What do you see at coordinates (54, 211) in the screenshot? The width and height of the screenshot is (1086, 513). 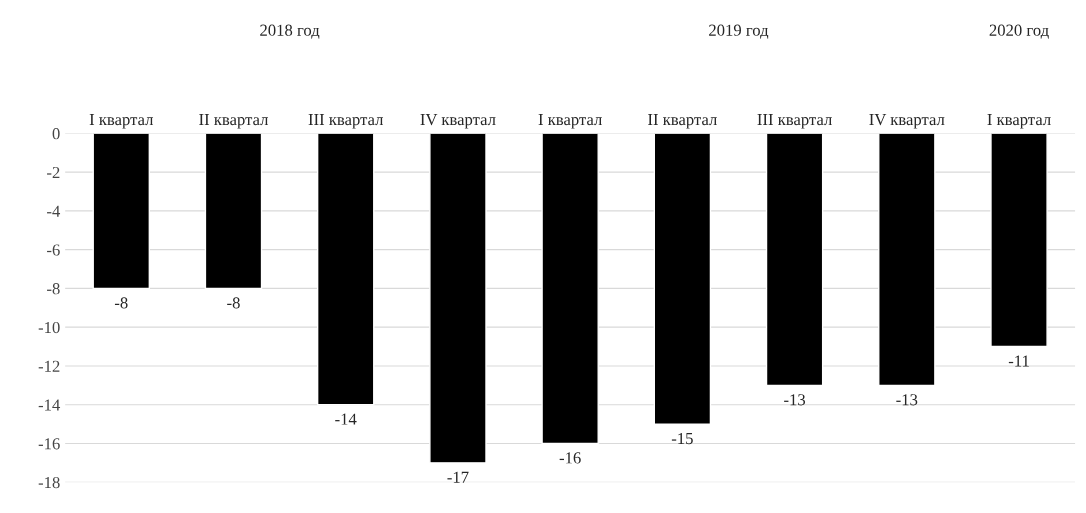 I see `y-tick-label: -4` at bounding box center [54, 211].